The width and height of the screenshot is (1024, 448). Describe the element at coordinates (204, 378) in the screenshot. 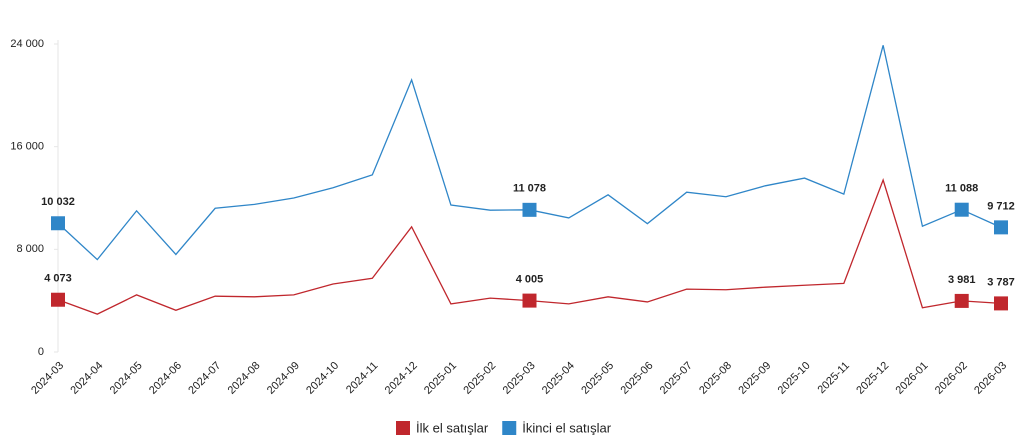

I see `x-tick-label: 2024-07` at that location.